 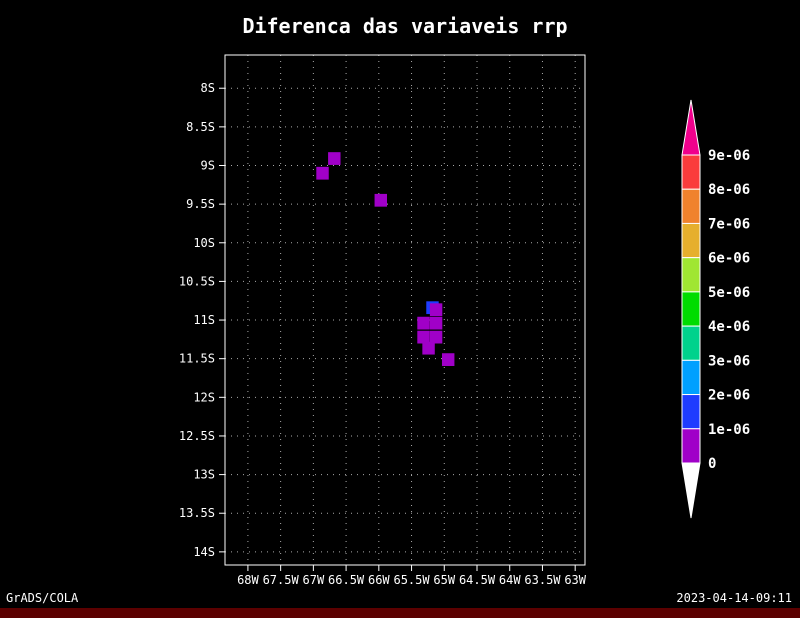 What do you see at coordinates (729, 293) in the screenshot?
I see `colorbar-tick-label: 5e-06` at bounding box center [729, 293].